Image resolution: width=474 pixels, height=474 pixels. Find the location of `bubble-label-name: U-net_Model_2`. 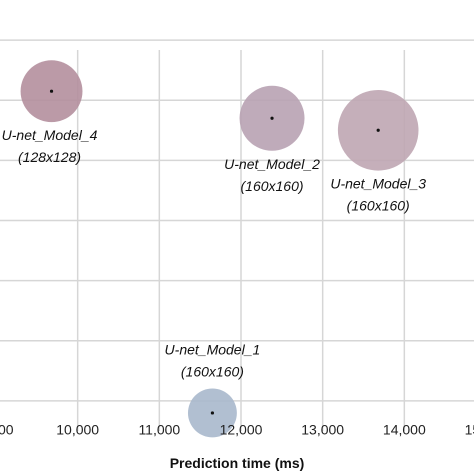

bubble-label-name: U-net_Model_2 is located at coordinates (272, 164).